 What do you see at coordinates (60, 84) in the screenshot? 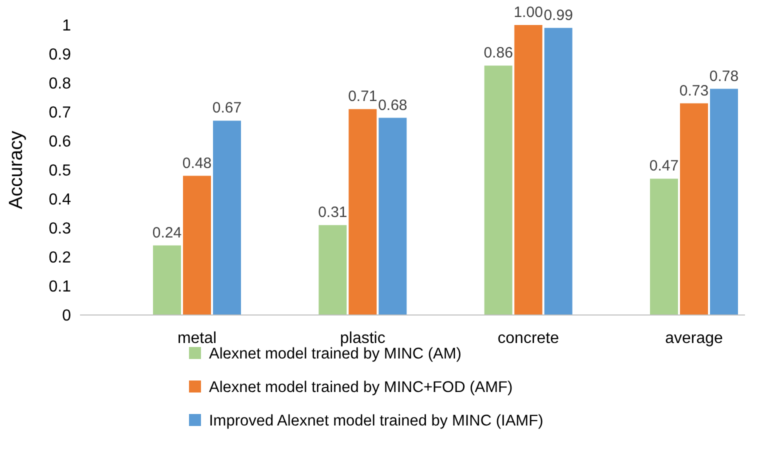
I see `y-tick-label: 0.8` at bounding box center [60, 84].